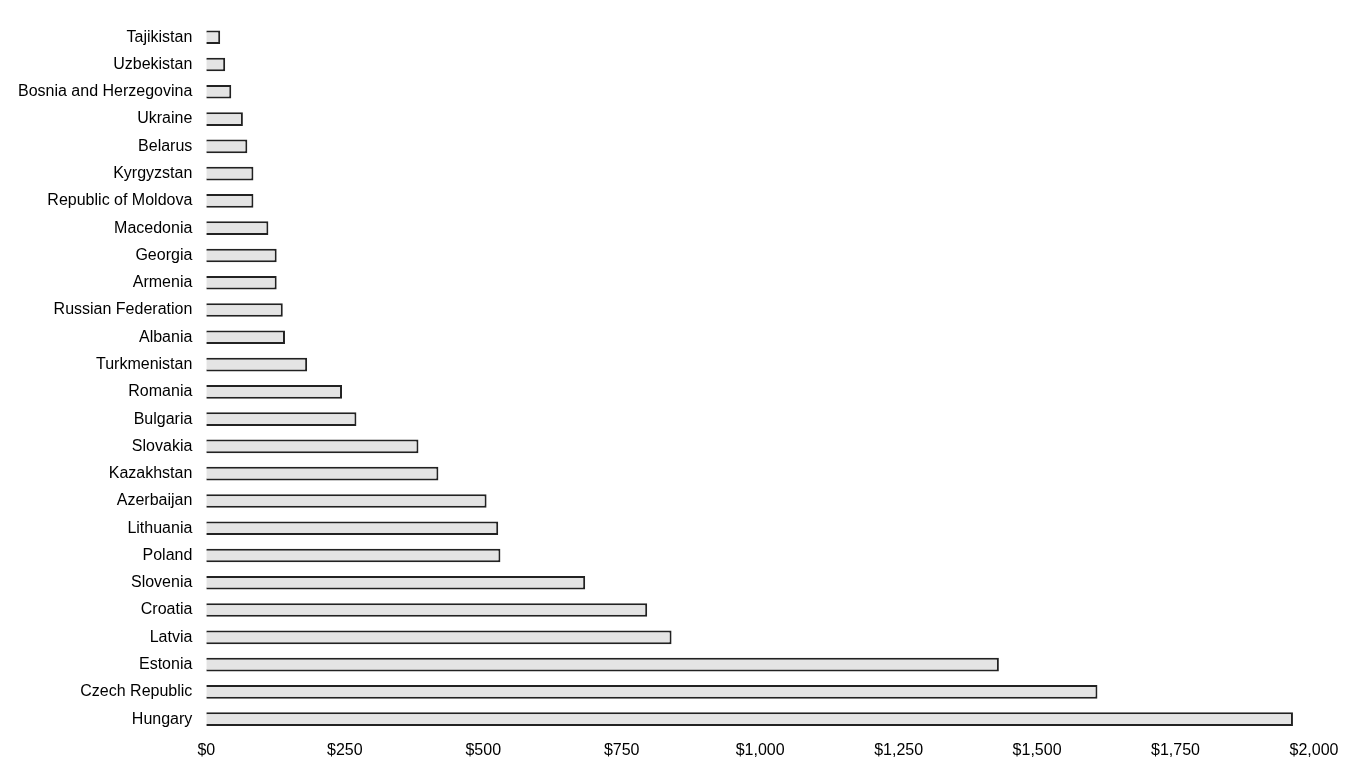 The image size is (1354, 778). Describe the element at coordinates (171, 636) in the screenshot. I see `y-tick-label: Latvia` at that location.